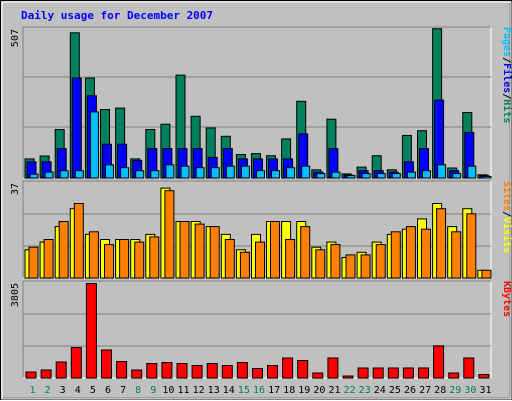 This screenshot has height=401, width=512. Describe the element at coordinates (485, 390) in the screenshot. I see `x-tick-label-31: 31` at that location.